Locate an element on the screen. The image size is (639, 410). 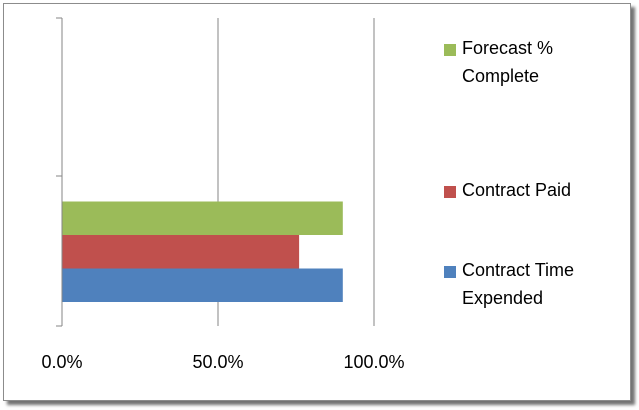
legend-item-contract-time-expended: Contract Time Expended is located at coordinates (533, 286).